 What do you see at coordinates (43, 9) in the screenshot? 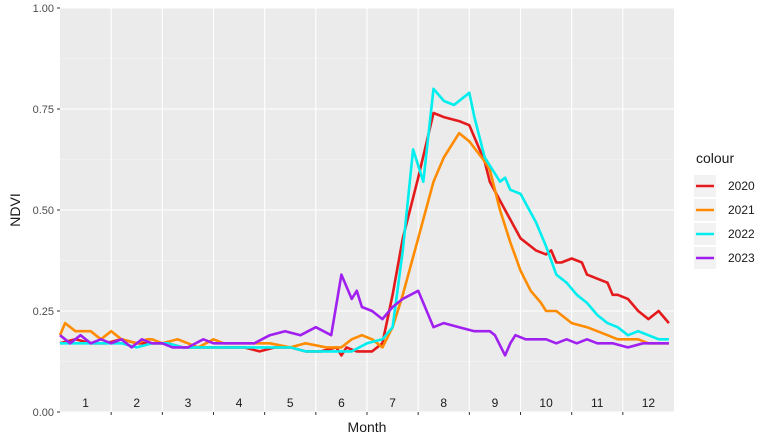
I see `y-tick-label: 1.00` at bounding box center [43, 9].